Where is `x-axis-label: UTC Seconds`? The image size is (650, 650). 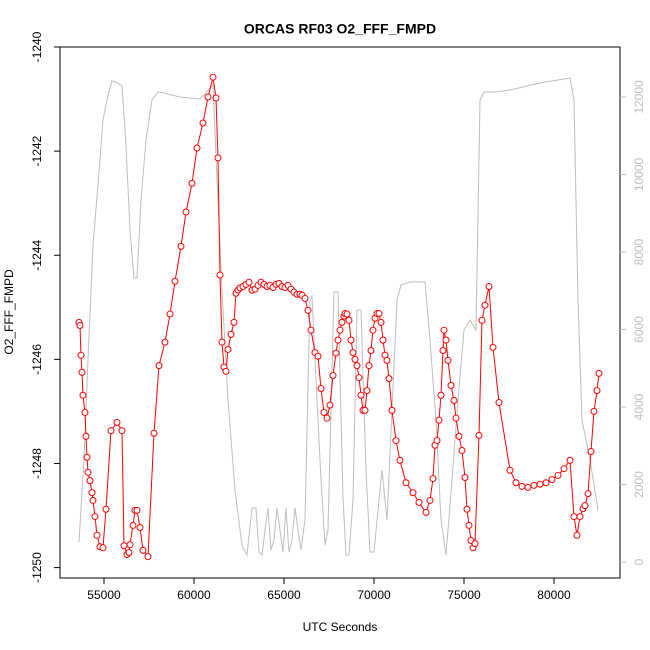
x-axis-label: UTC Seconds is located at coordinates (340, 627).